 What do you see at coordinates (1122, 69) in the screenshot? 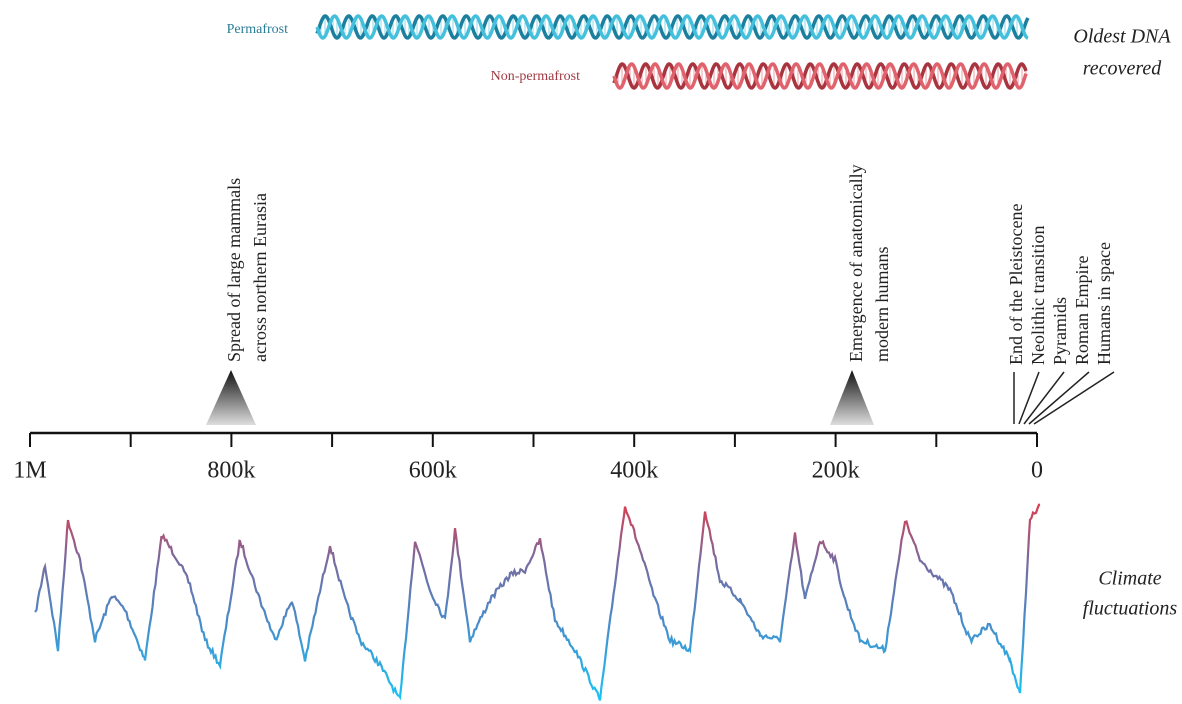
I see `oldest-dna-label: recovered` at bounding box center [1122, 69].